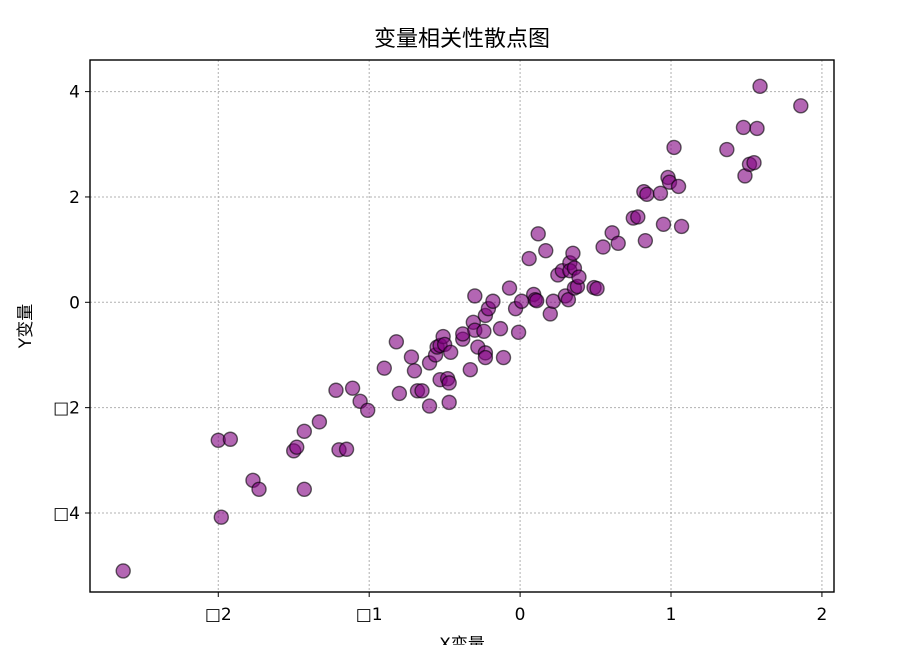  I want to click on chart-title: 变量相关性散点图, so click(462, 39).